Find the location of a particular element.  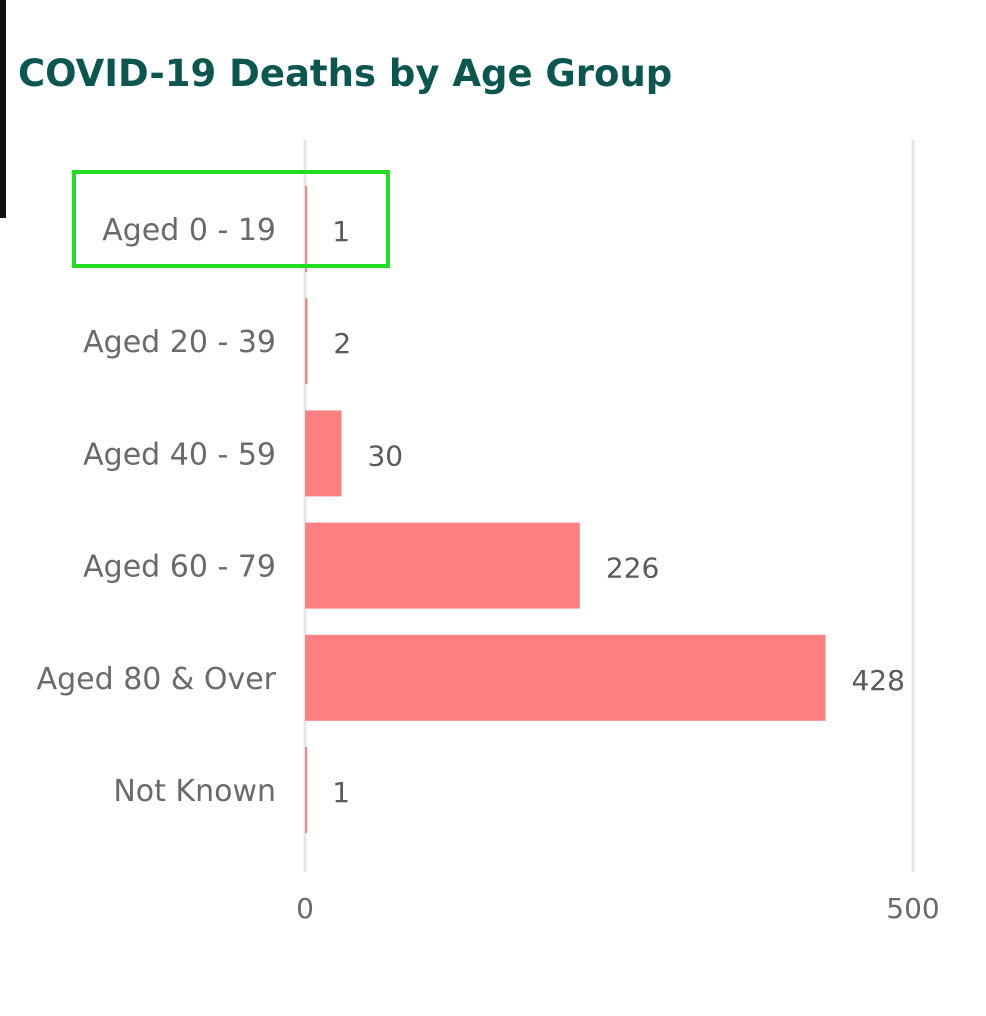

category-label-aged-20-39: Aged 20 - 39 is located at coordinates (179, 342).